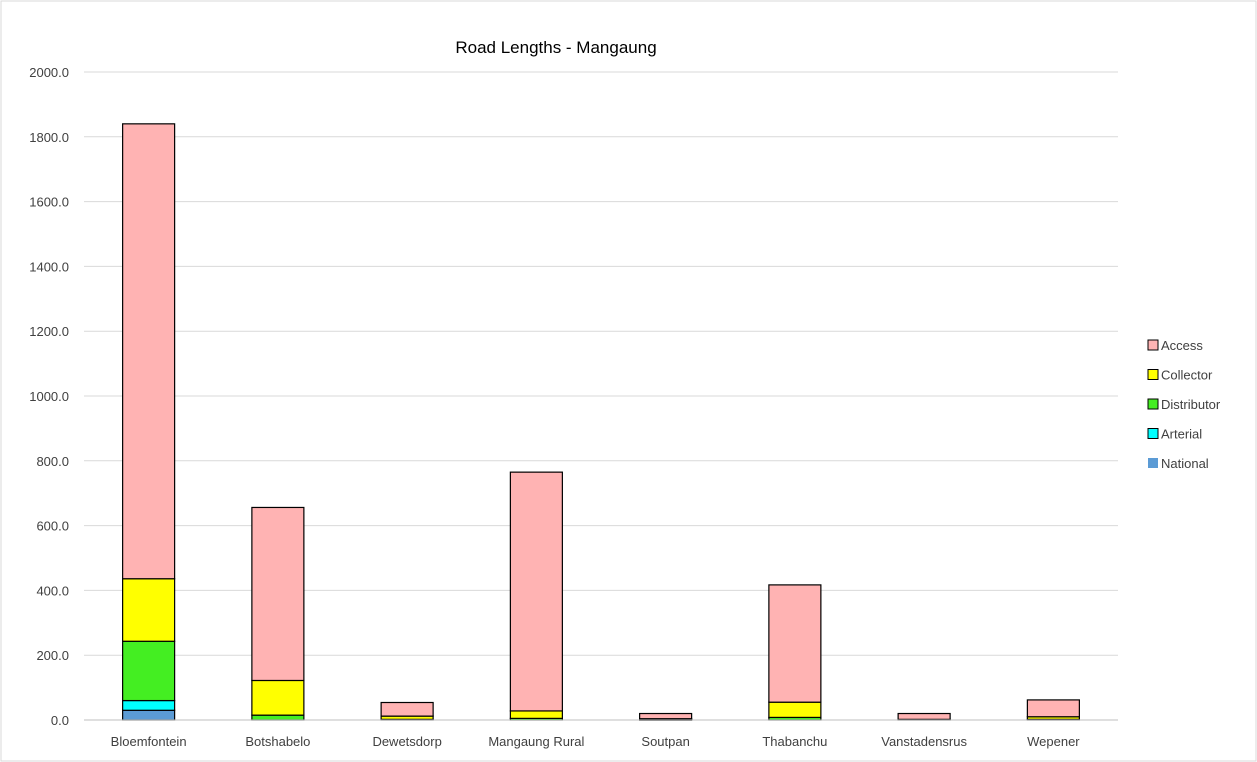  Describe the element at coordinates (149, 741) in the screenshot. I see `x-tick-label: Bloemfontein` at that location.